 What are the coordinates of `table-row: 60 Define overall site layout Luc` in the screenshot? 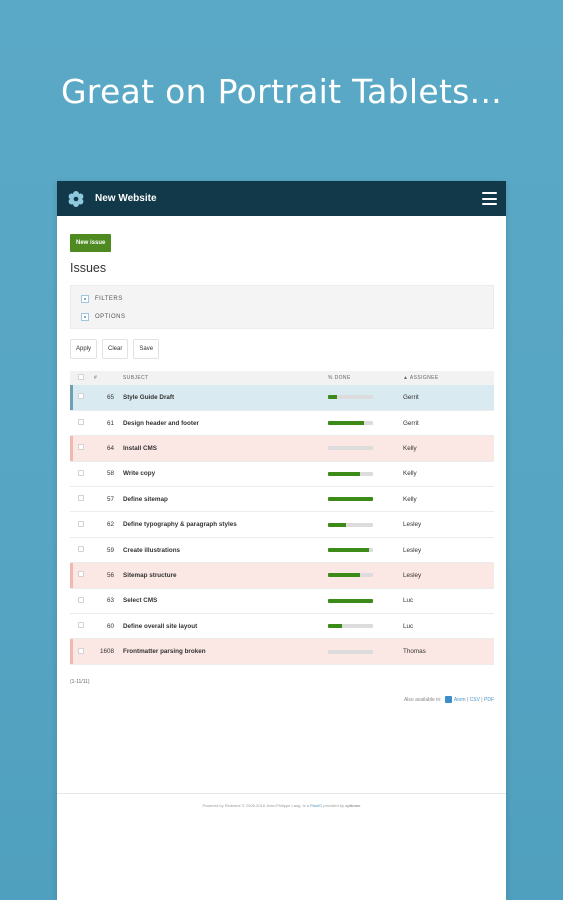 It's located at (282, 626).